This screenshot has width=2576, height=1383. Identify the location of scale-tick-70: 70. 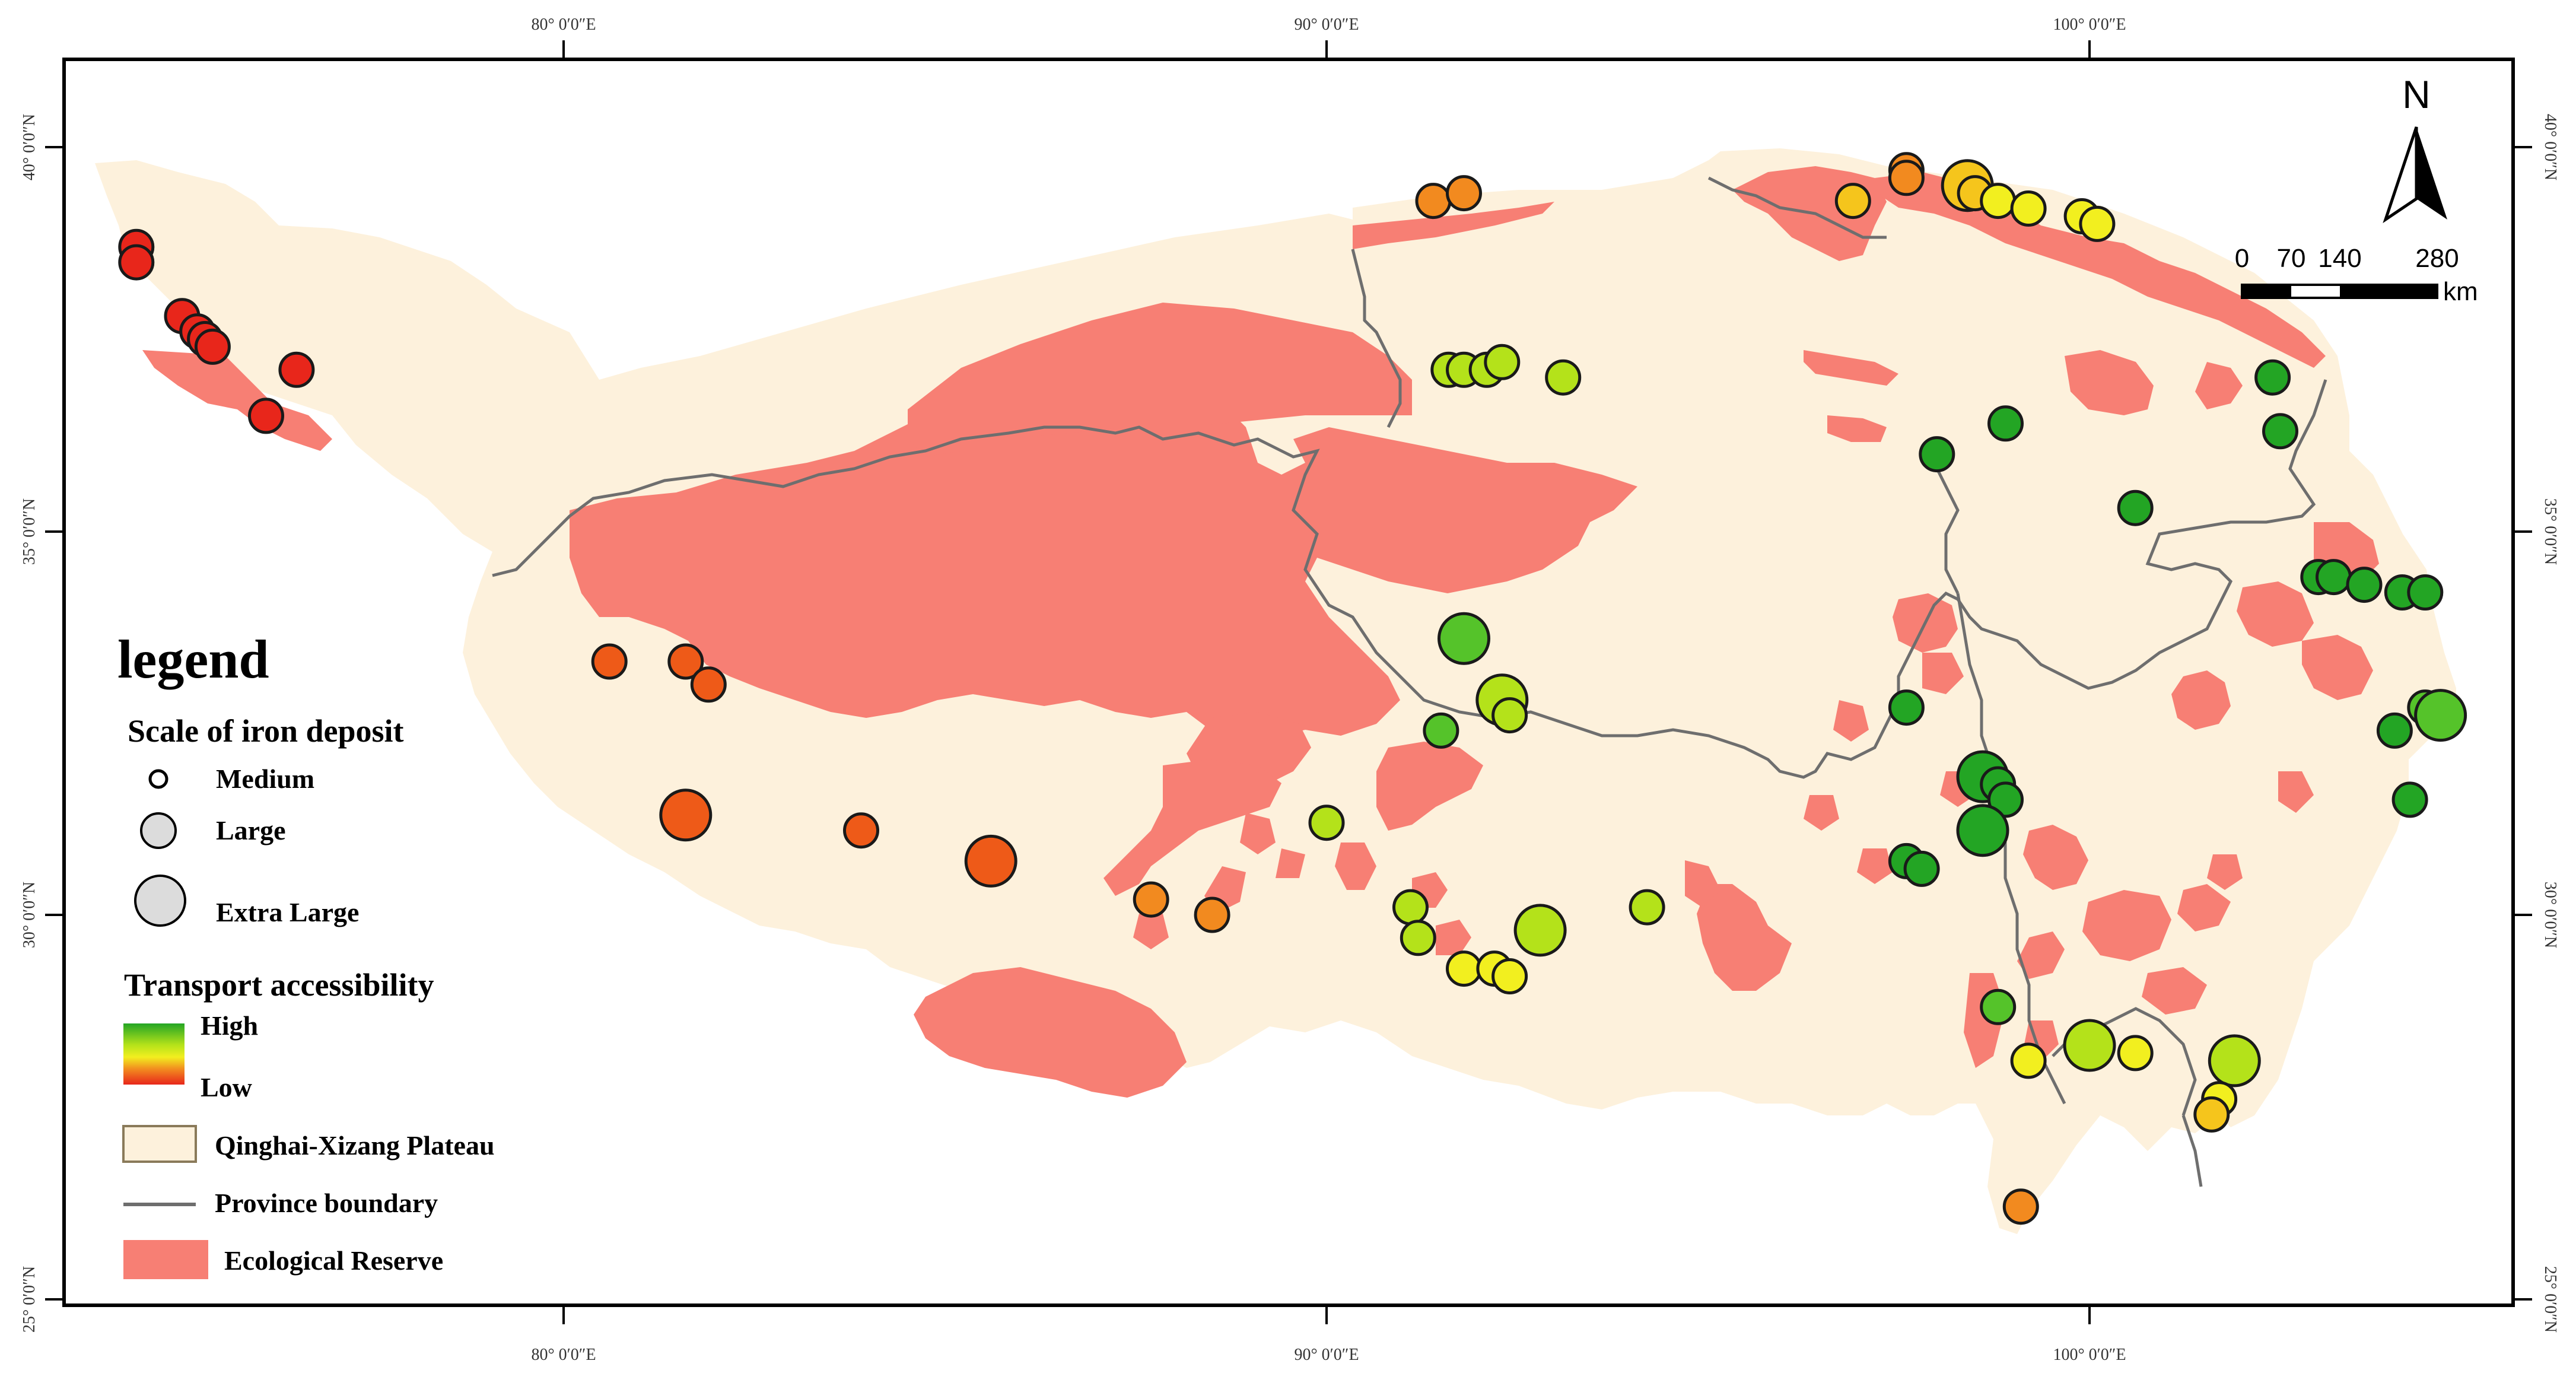
(2291, 258).